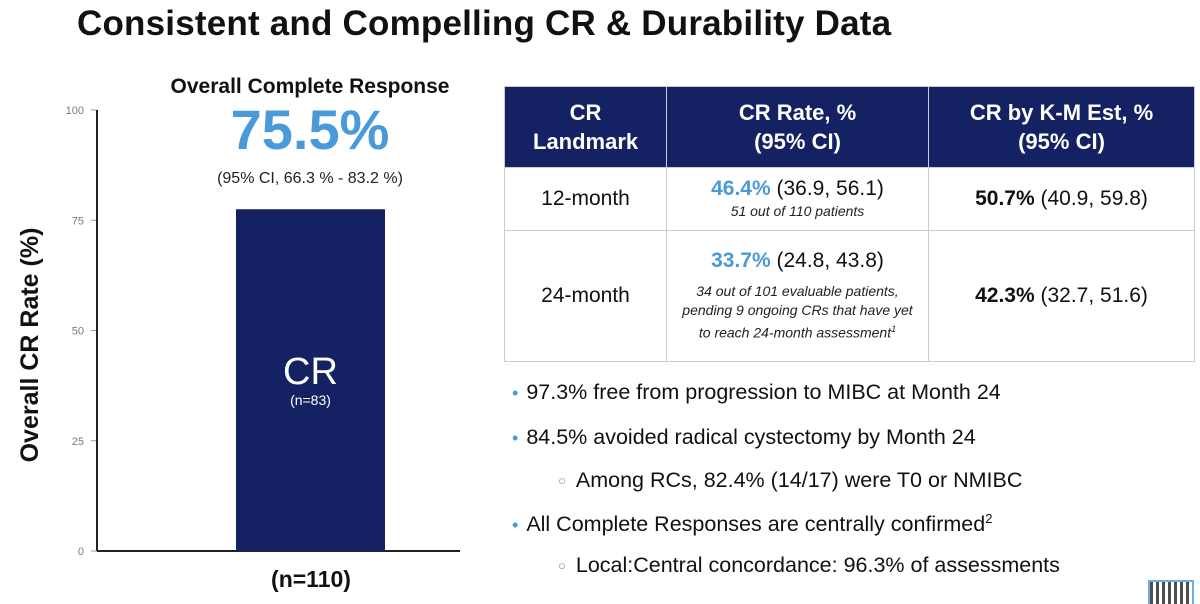 Image resolution: width=1200 pixels, height=604 pixels. What do you see at coordinates (310, 400) in the screenshot?
I see `bar-sublabel: (n=83)` at bounding box center [310, 400].